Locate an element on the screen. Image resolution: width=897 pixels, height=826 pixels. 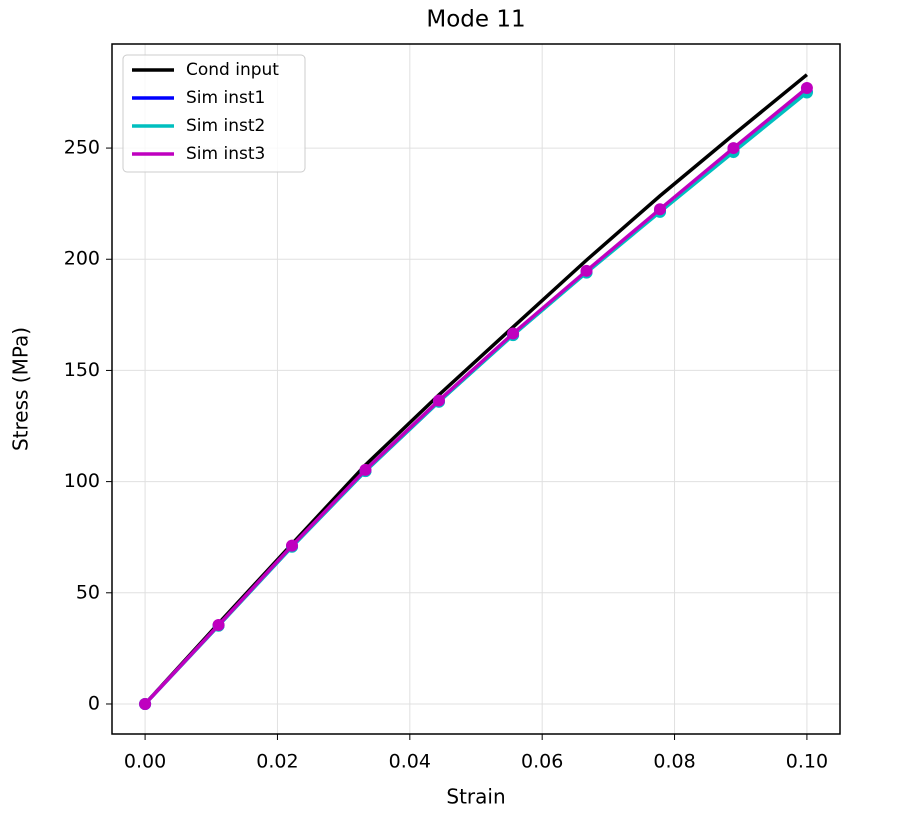
x-axis-label: Strain is located at coordinates (475, 797).